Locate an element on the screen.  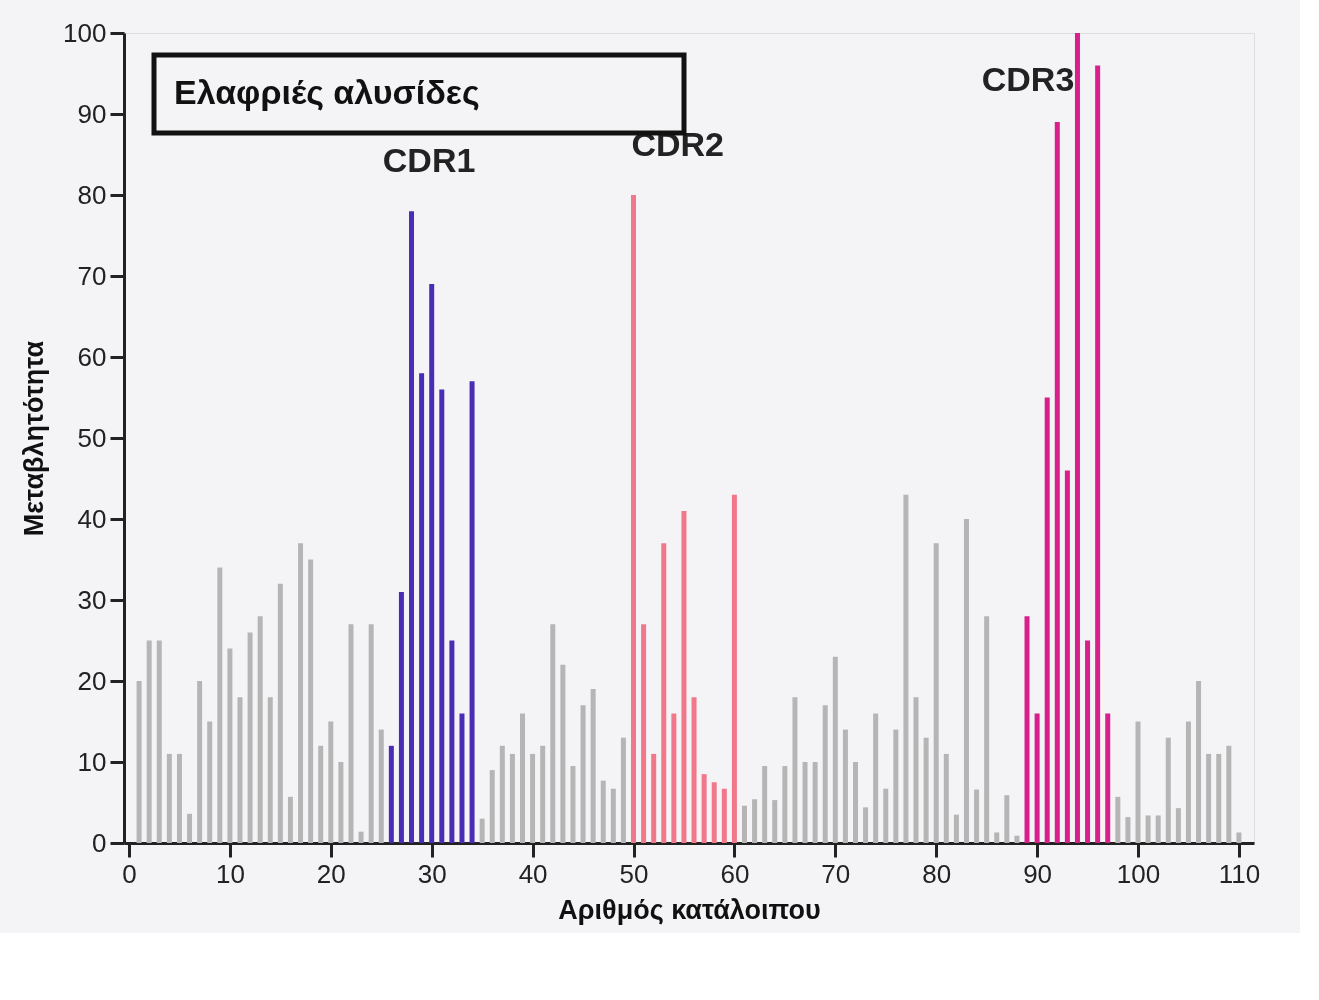
y-tick-label: 30 is located at coordinates (92, 599).